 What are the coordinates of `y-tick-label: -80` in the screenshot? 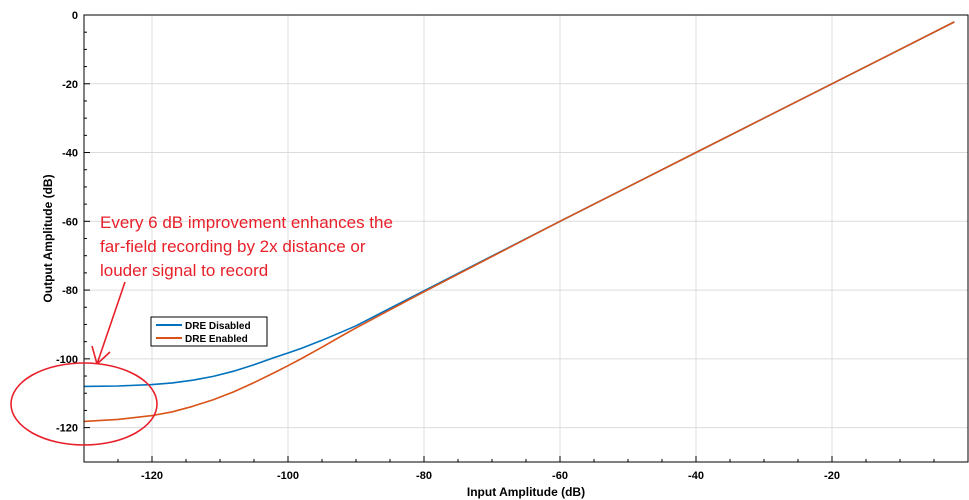 It's located at (70, 291).